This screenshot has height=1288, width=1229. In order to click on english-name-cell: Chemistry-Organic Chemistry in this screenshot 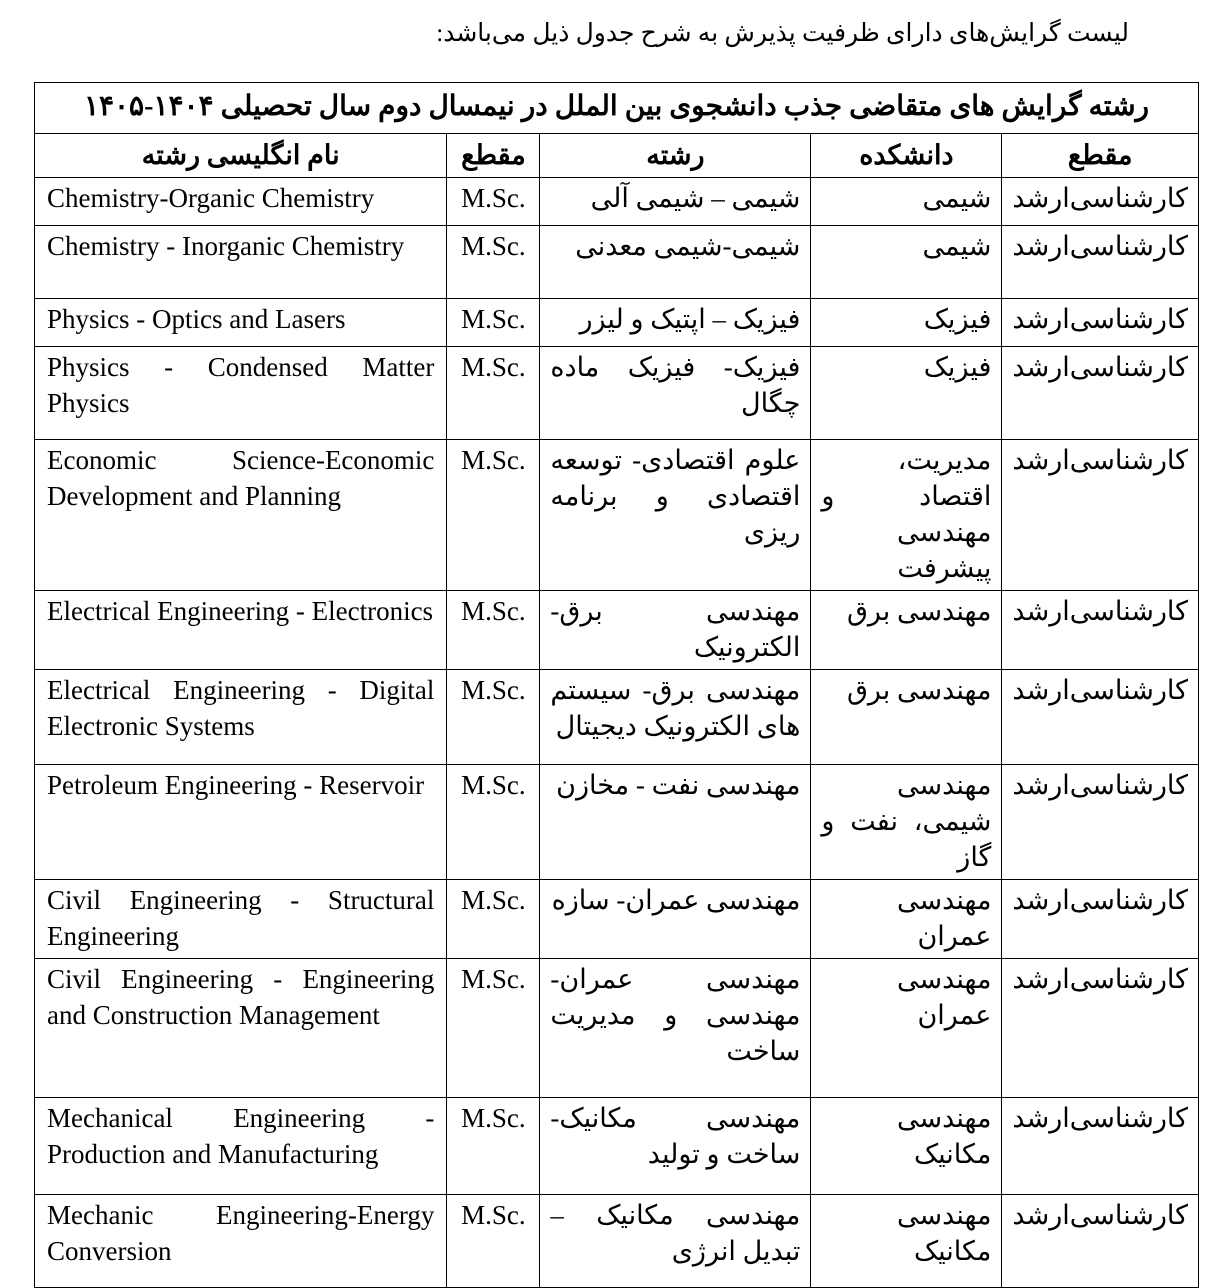, I will do `click(240, 201)`.